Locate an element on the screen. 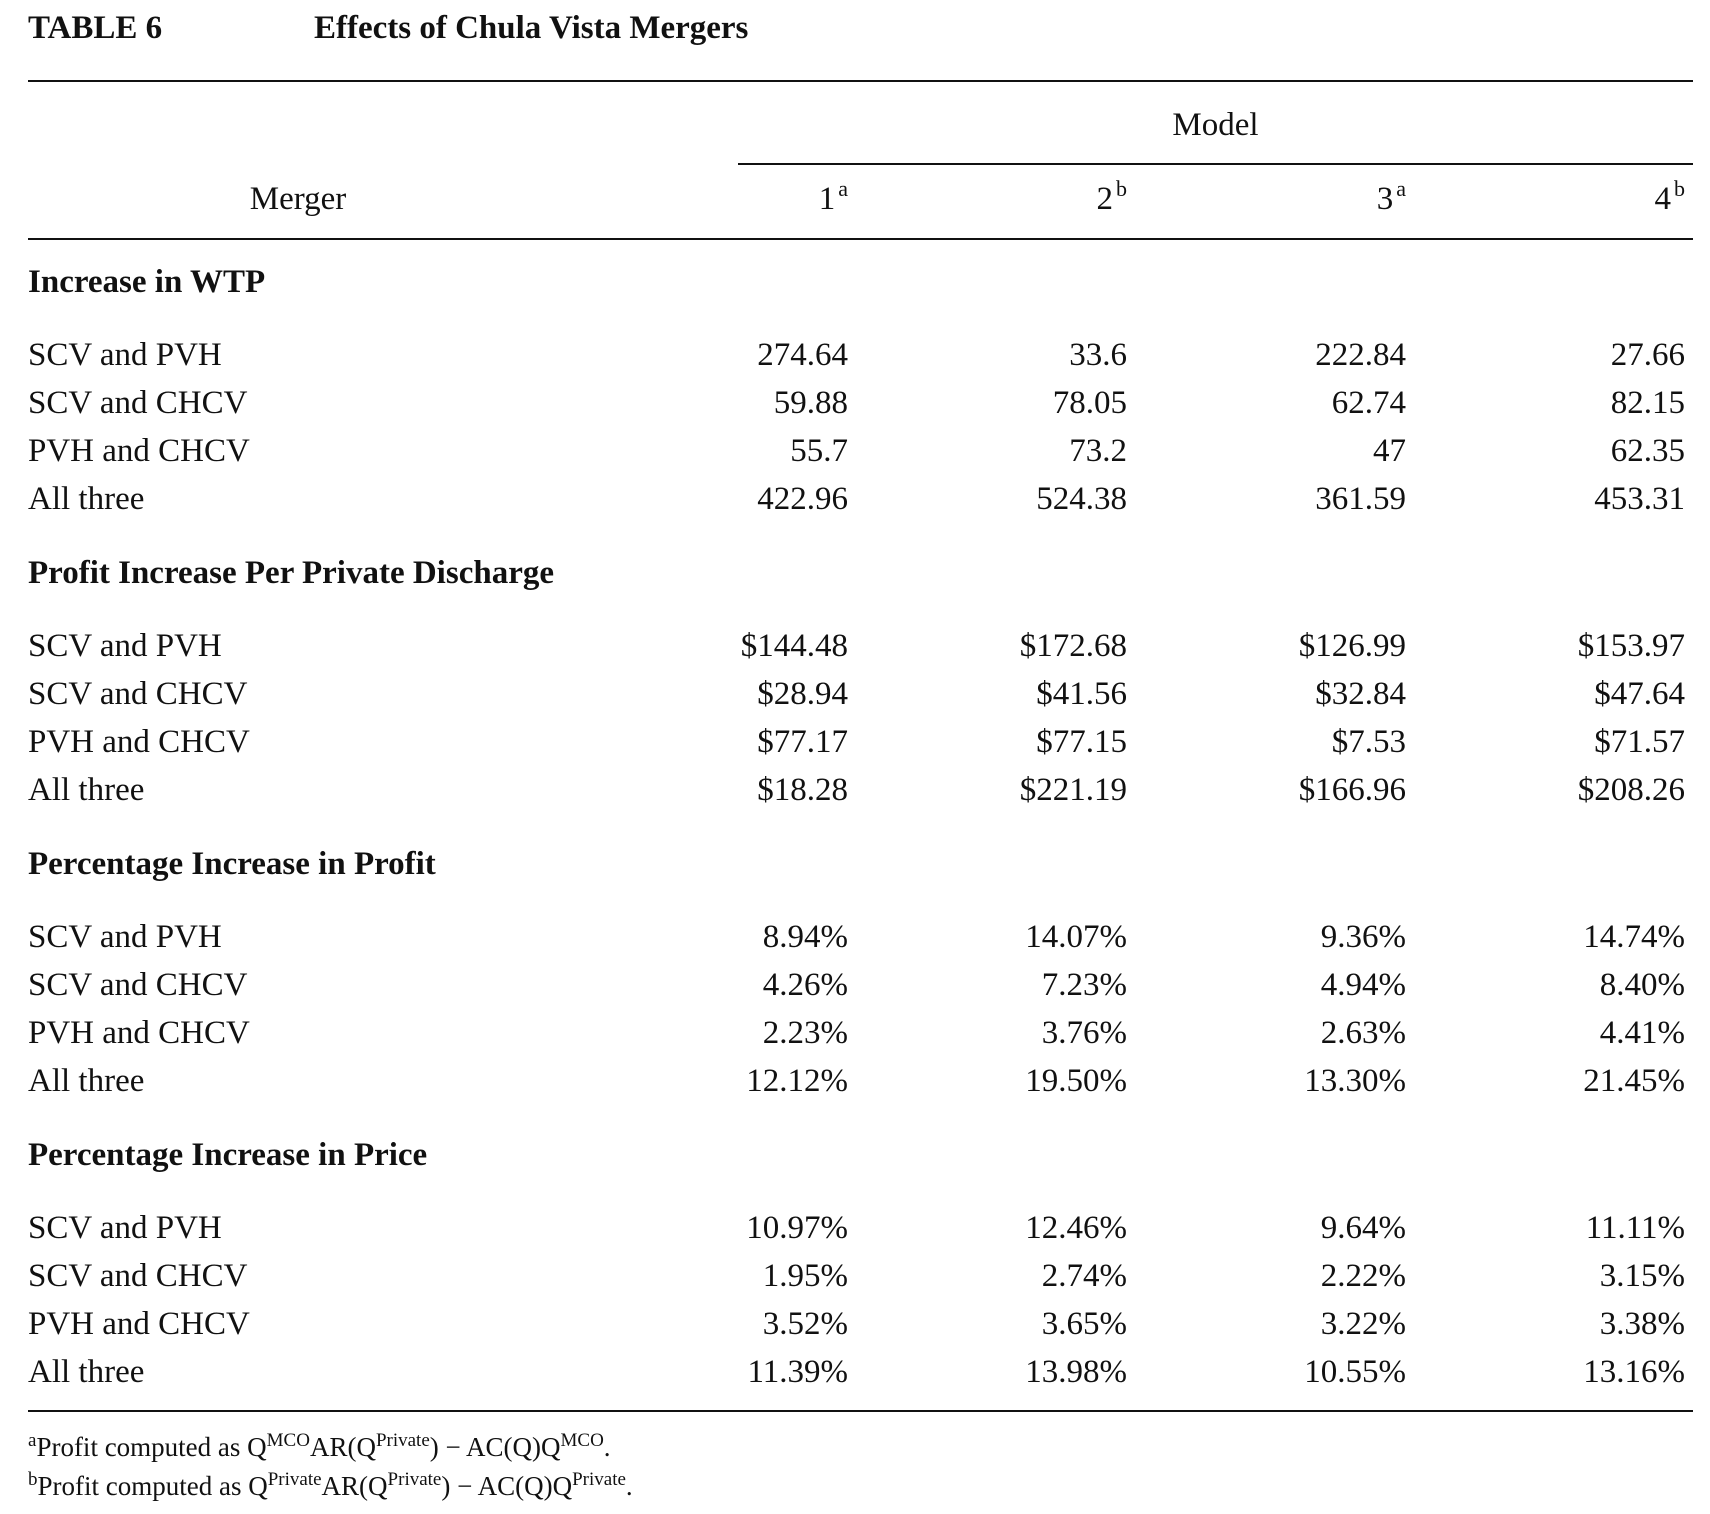 The width and height of the screenshot is (1710, 1514). footnote-mark: a is located at coordinates (843, 188).